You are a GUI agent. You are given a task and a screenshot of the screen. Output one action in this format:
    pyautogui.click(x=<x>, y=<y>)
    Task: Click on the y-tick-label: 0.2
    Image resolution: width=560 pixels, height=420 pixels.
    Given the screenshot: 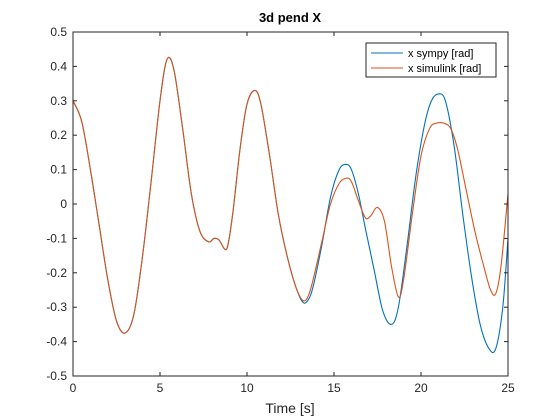 What is the action you would take?
    pyautogui.click(x=58, y=135)
    